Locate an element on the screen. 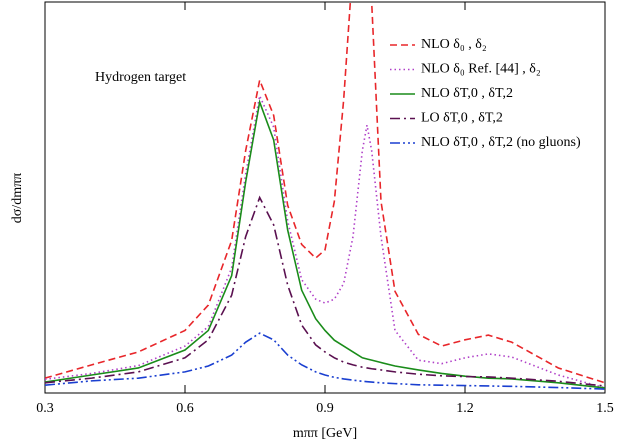 The width and height of the screenshot is (617, 446). x-tick-label: 0.3 is located at coordinates (45, 408).